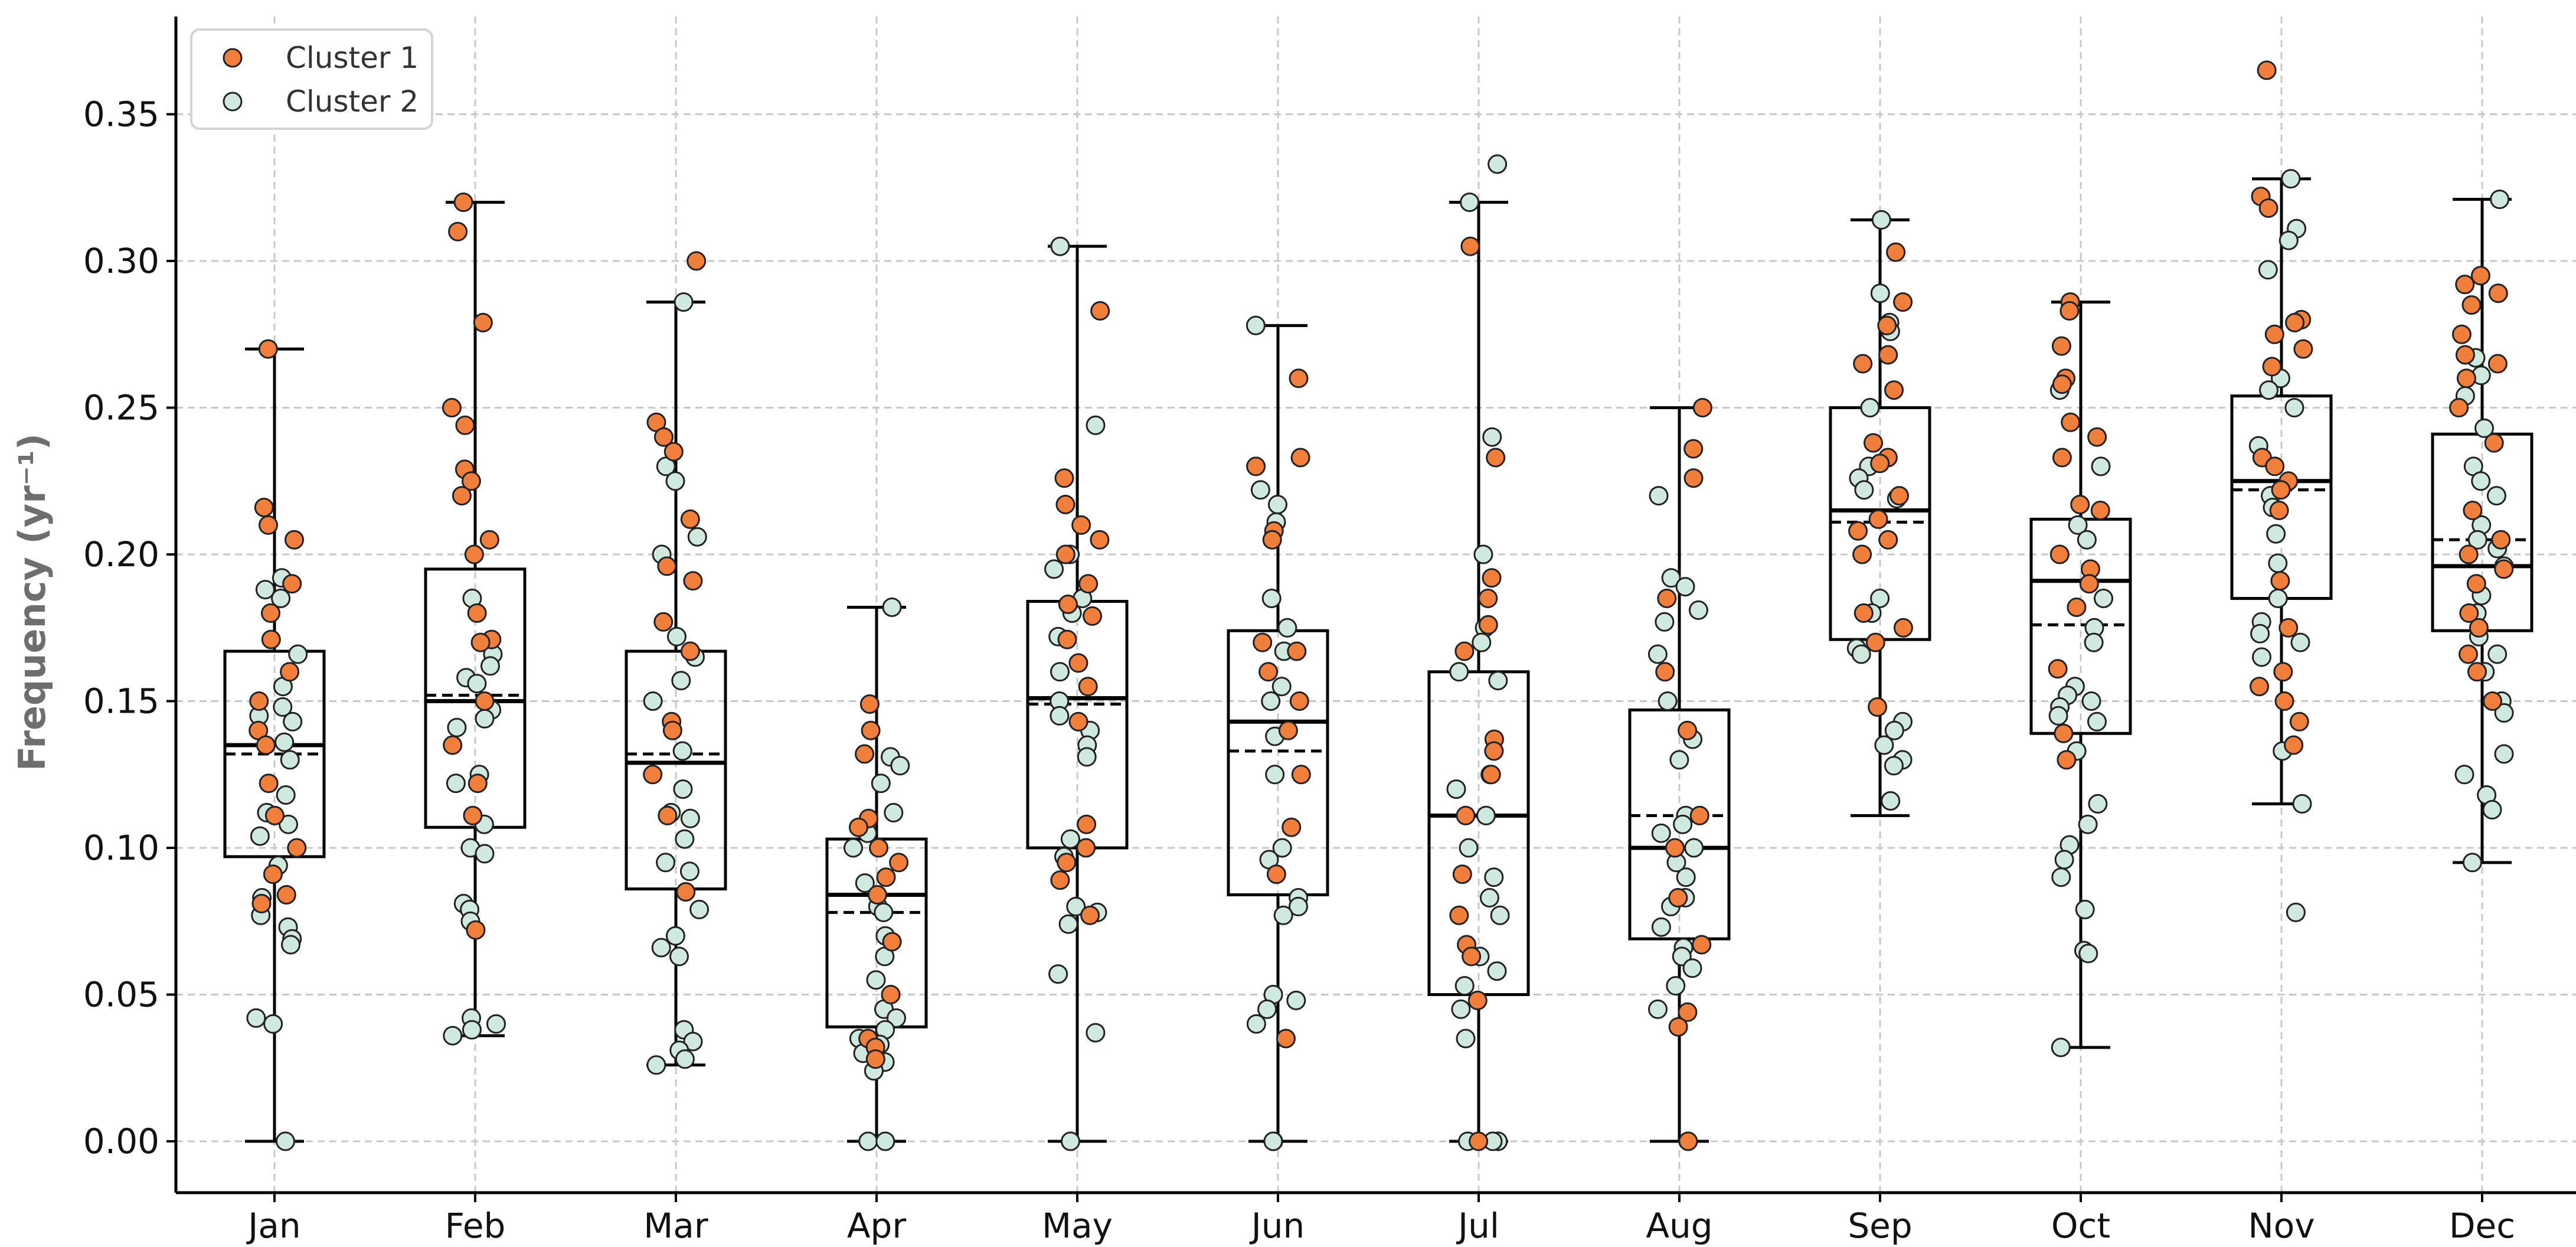  I want to click on points-mar, so click(676, 663).